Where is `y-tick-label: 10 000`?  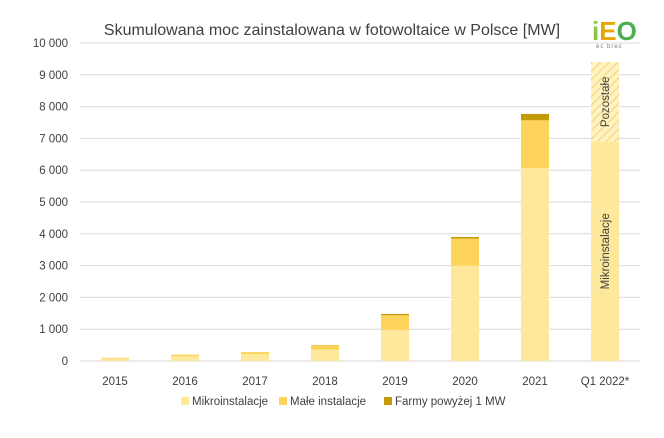 y-tick-label: 10 000 is located at coordinates (50, 44).